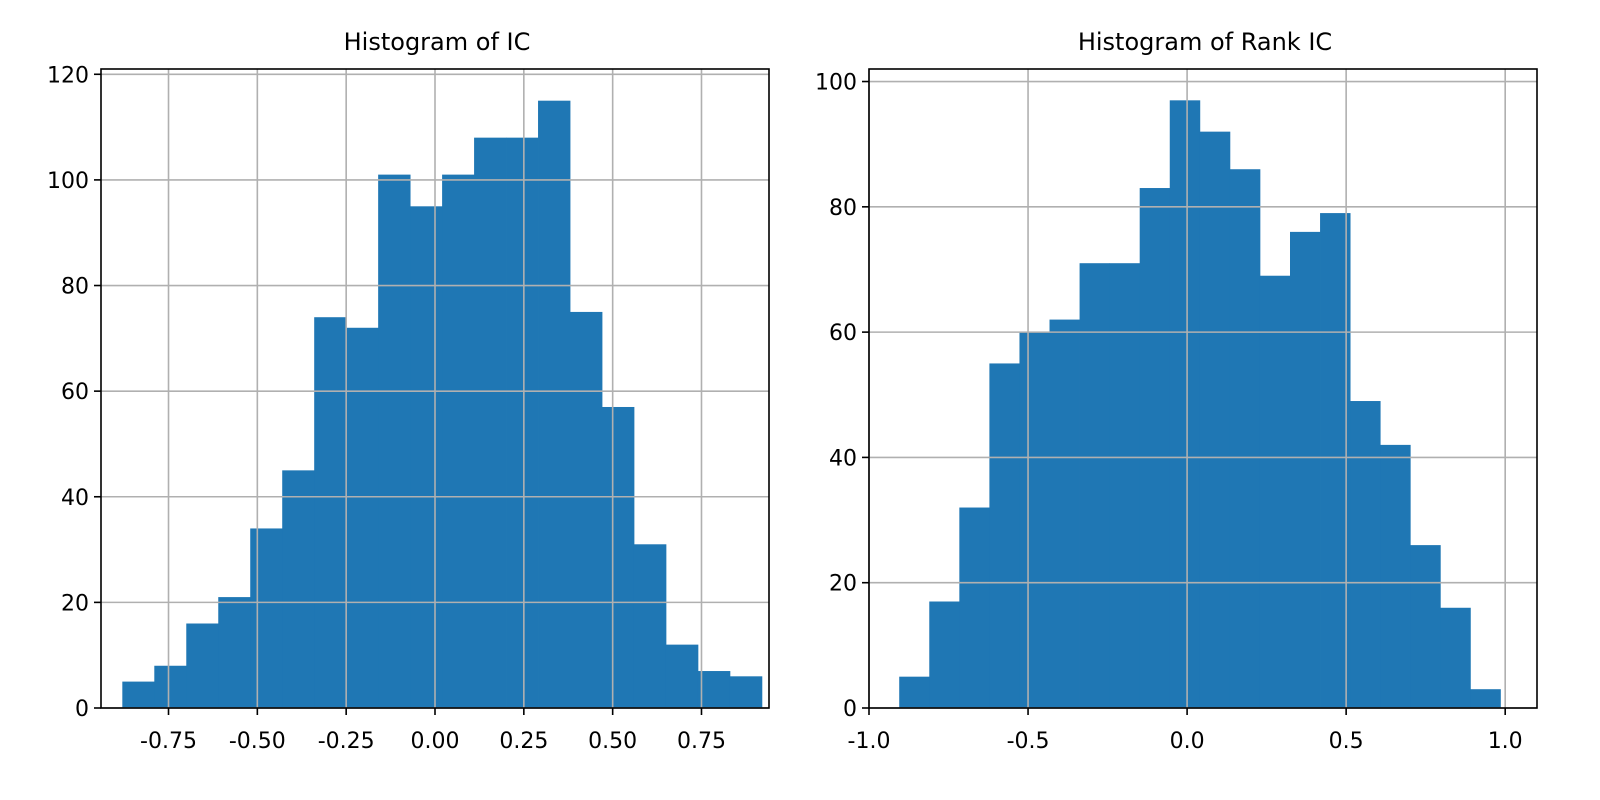  Describe the element at coordinates (612, 741) in the screenshot. I see `x-tick-label: 0.50` at that location.